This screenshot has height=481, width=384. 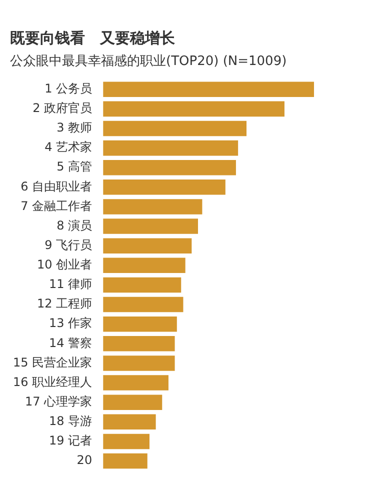 What do you see at coordinates (64, 265) in the screenshot?
I see `y-tick-label: 10 创业者` at bounding box center [64, 265].